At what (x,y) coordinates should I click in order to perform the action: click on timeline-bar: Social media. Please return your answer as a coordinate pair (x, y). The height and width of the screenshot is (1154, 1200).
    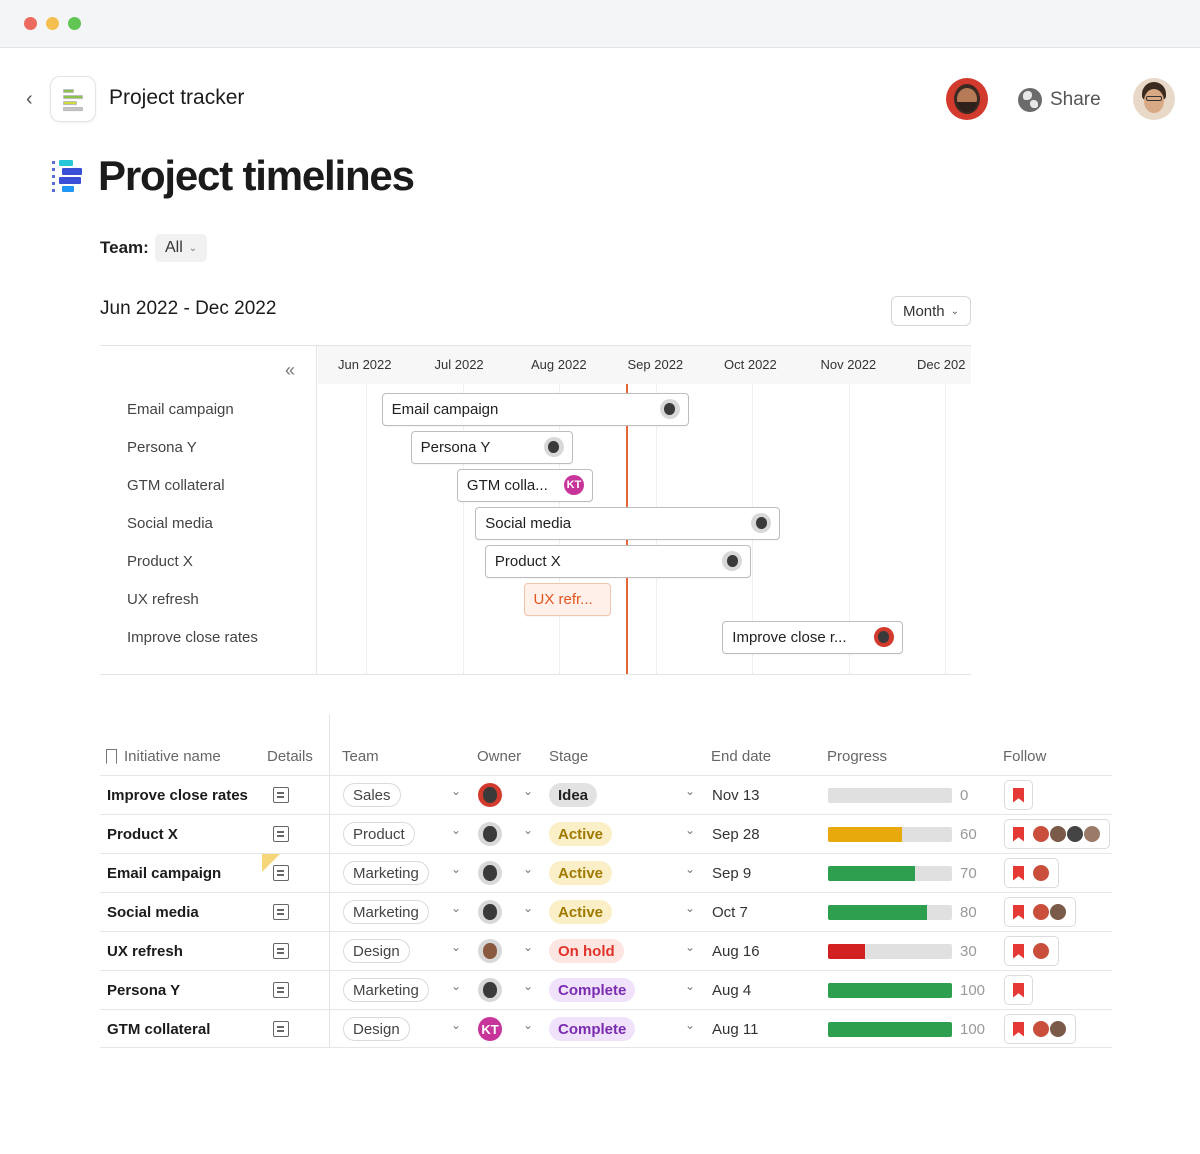
    Looking at the image, I should click on (628, 523).